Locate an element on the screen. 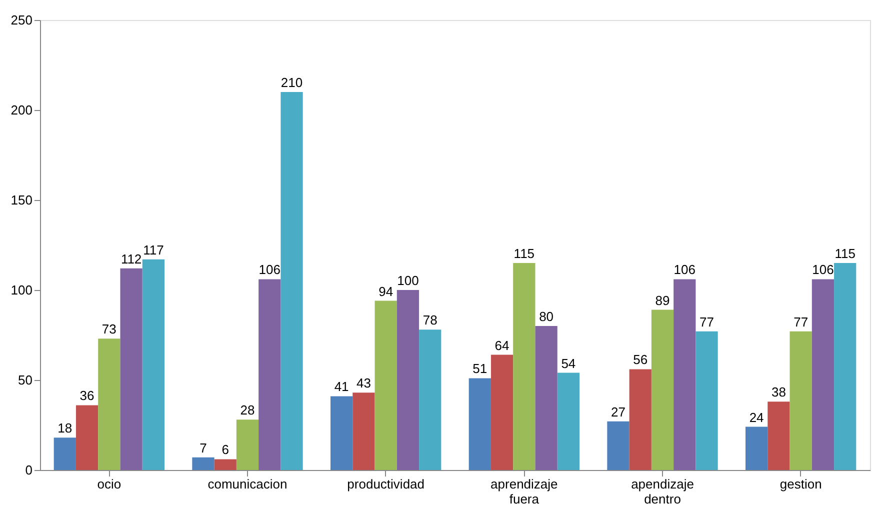 The image size is (893, 519). x-tick-label: gestion is located at coordinates (801, 484).